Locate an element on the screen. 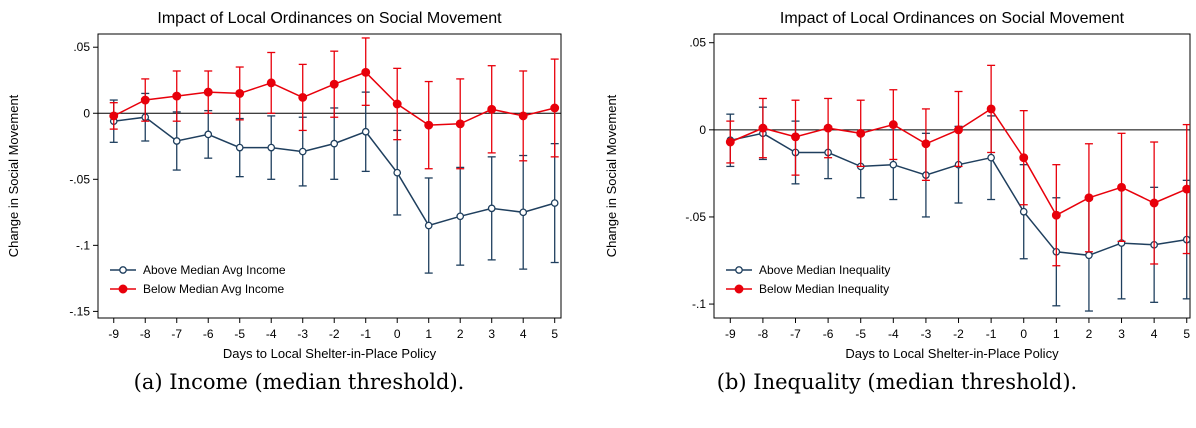 The image size is (1196, 428). y-tick-label: 0 is located at coordinates (702, 130).